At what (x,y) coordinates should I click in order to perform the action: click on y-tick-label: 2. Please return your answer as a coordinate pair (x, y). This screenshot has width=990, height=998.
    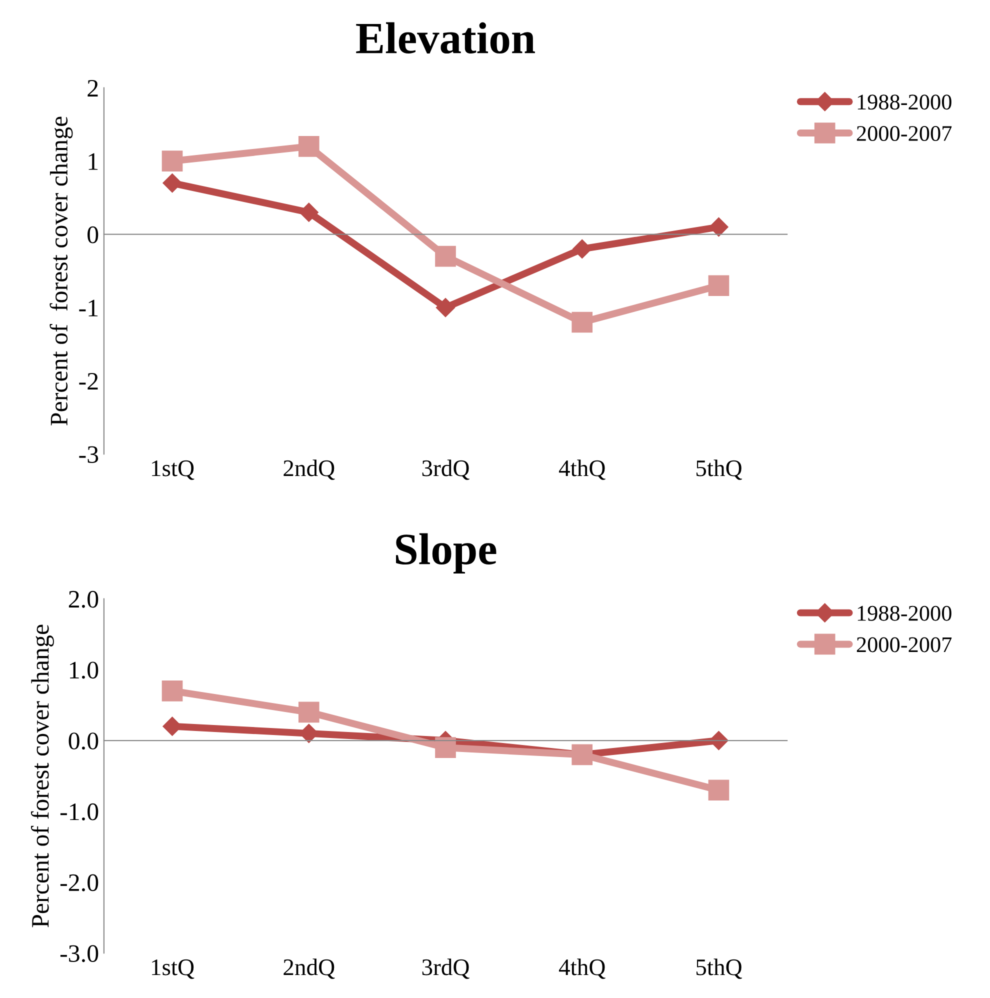
    Looking at the image, I should click on (93, 88).